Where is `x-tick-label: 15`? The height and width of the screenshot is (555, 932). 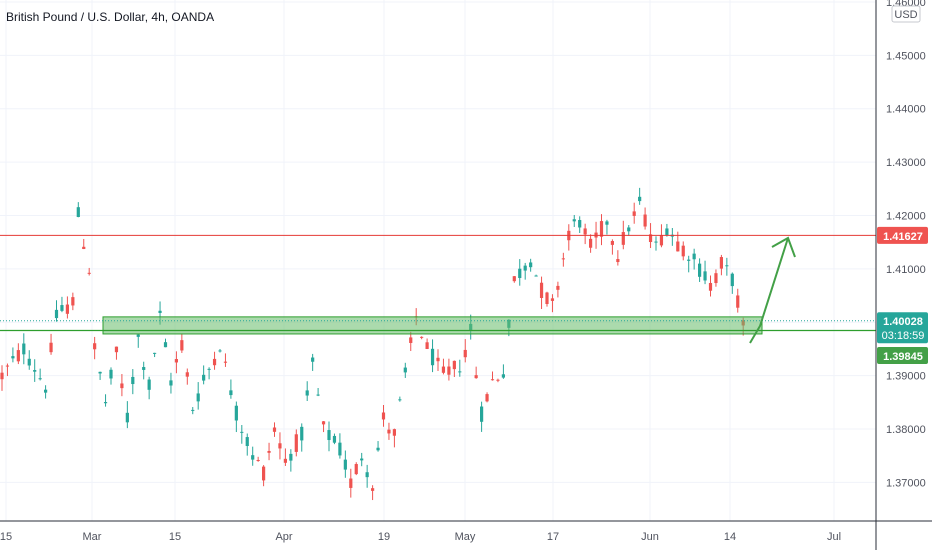 x-tick-label: 15 is located at coordinates (6, 537).